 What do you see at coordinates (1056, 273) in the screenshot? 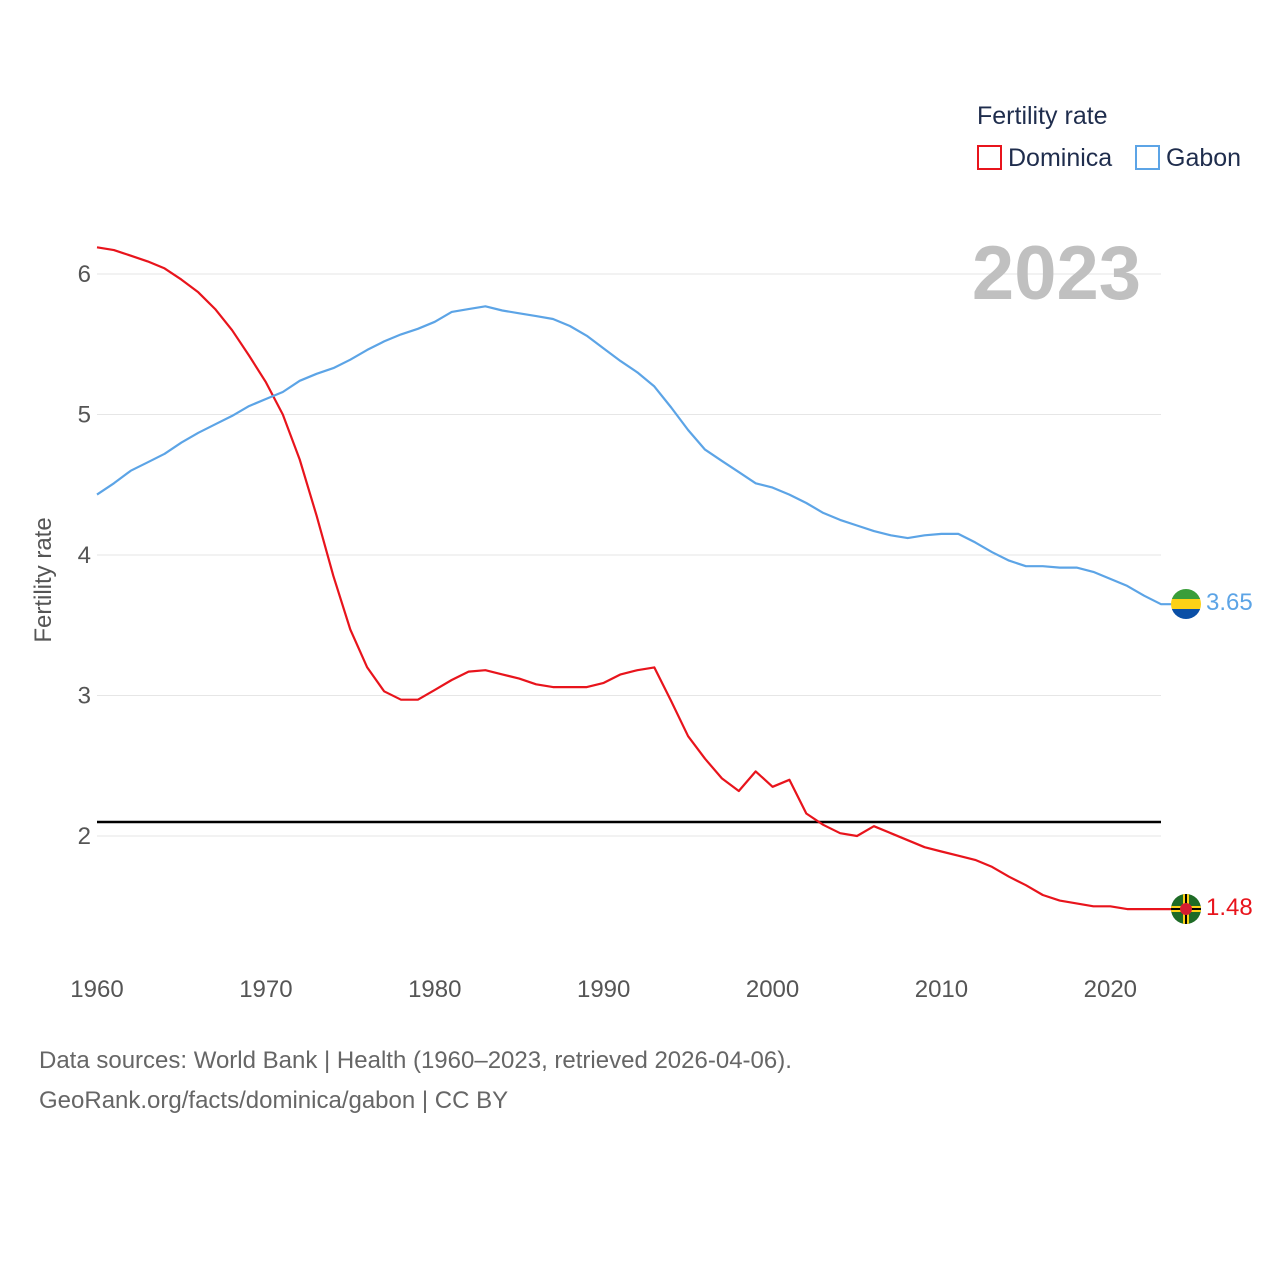
I see `year-label: 2023` at bounding box center [1056, 273].